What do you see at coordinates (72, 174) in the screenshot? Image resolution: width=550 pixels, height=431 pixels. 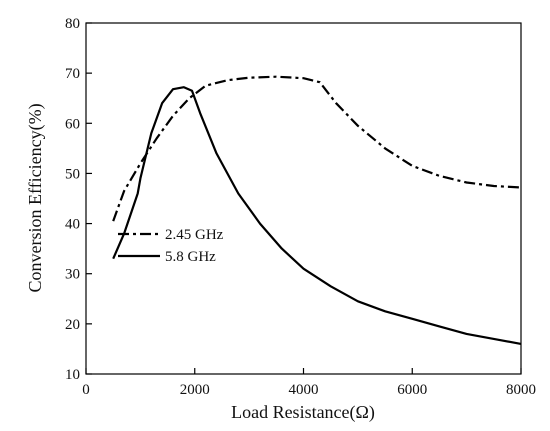 I see `y-tick-label: 50` at bounding box center [72, 174].